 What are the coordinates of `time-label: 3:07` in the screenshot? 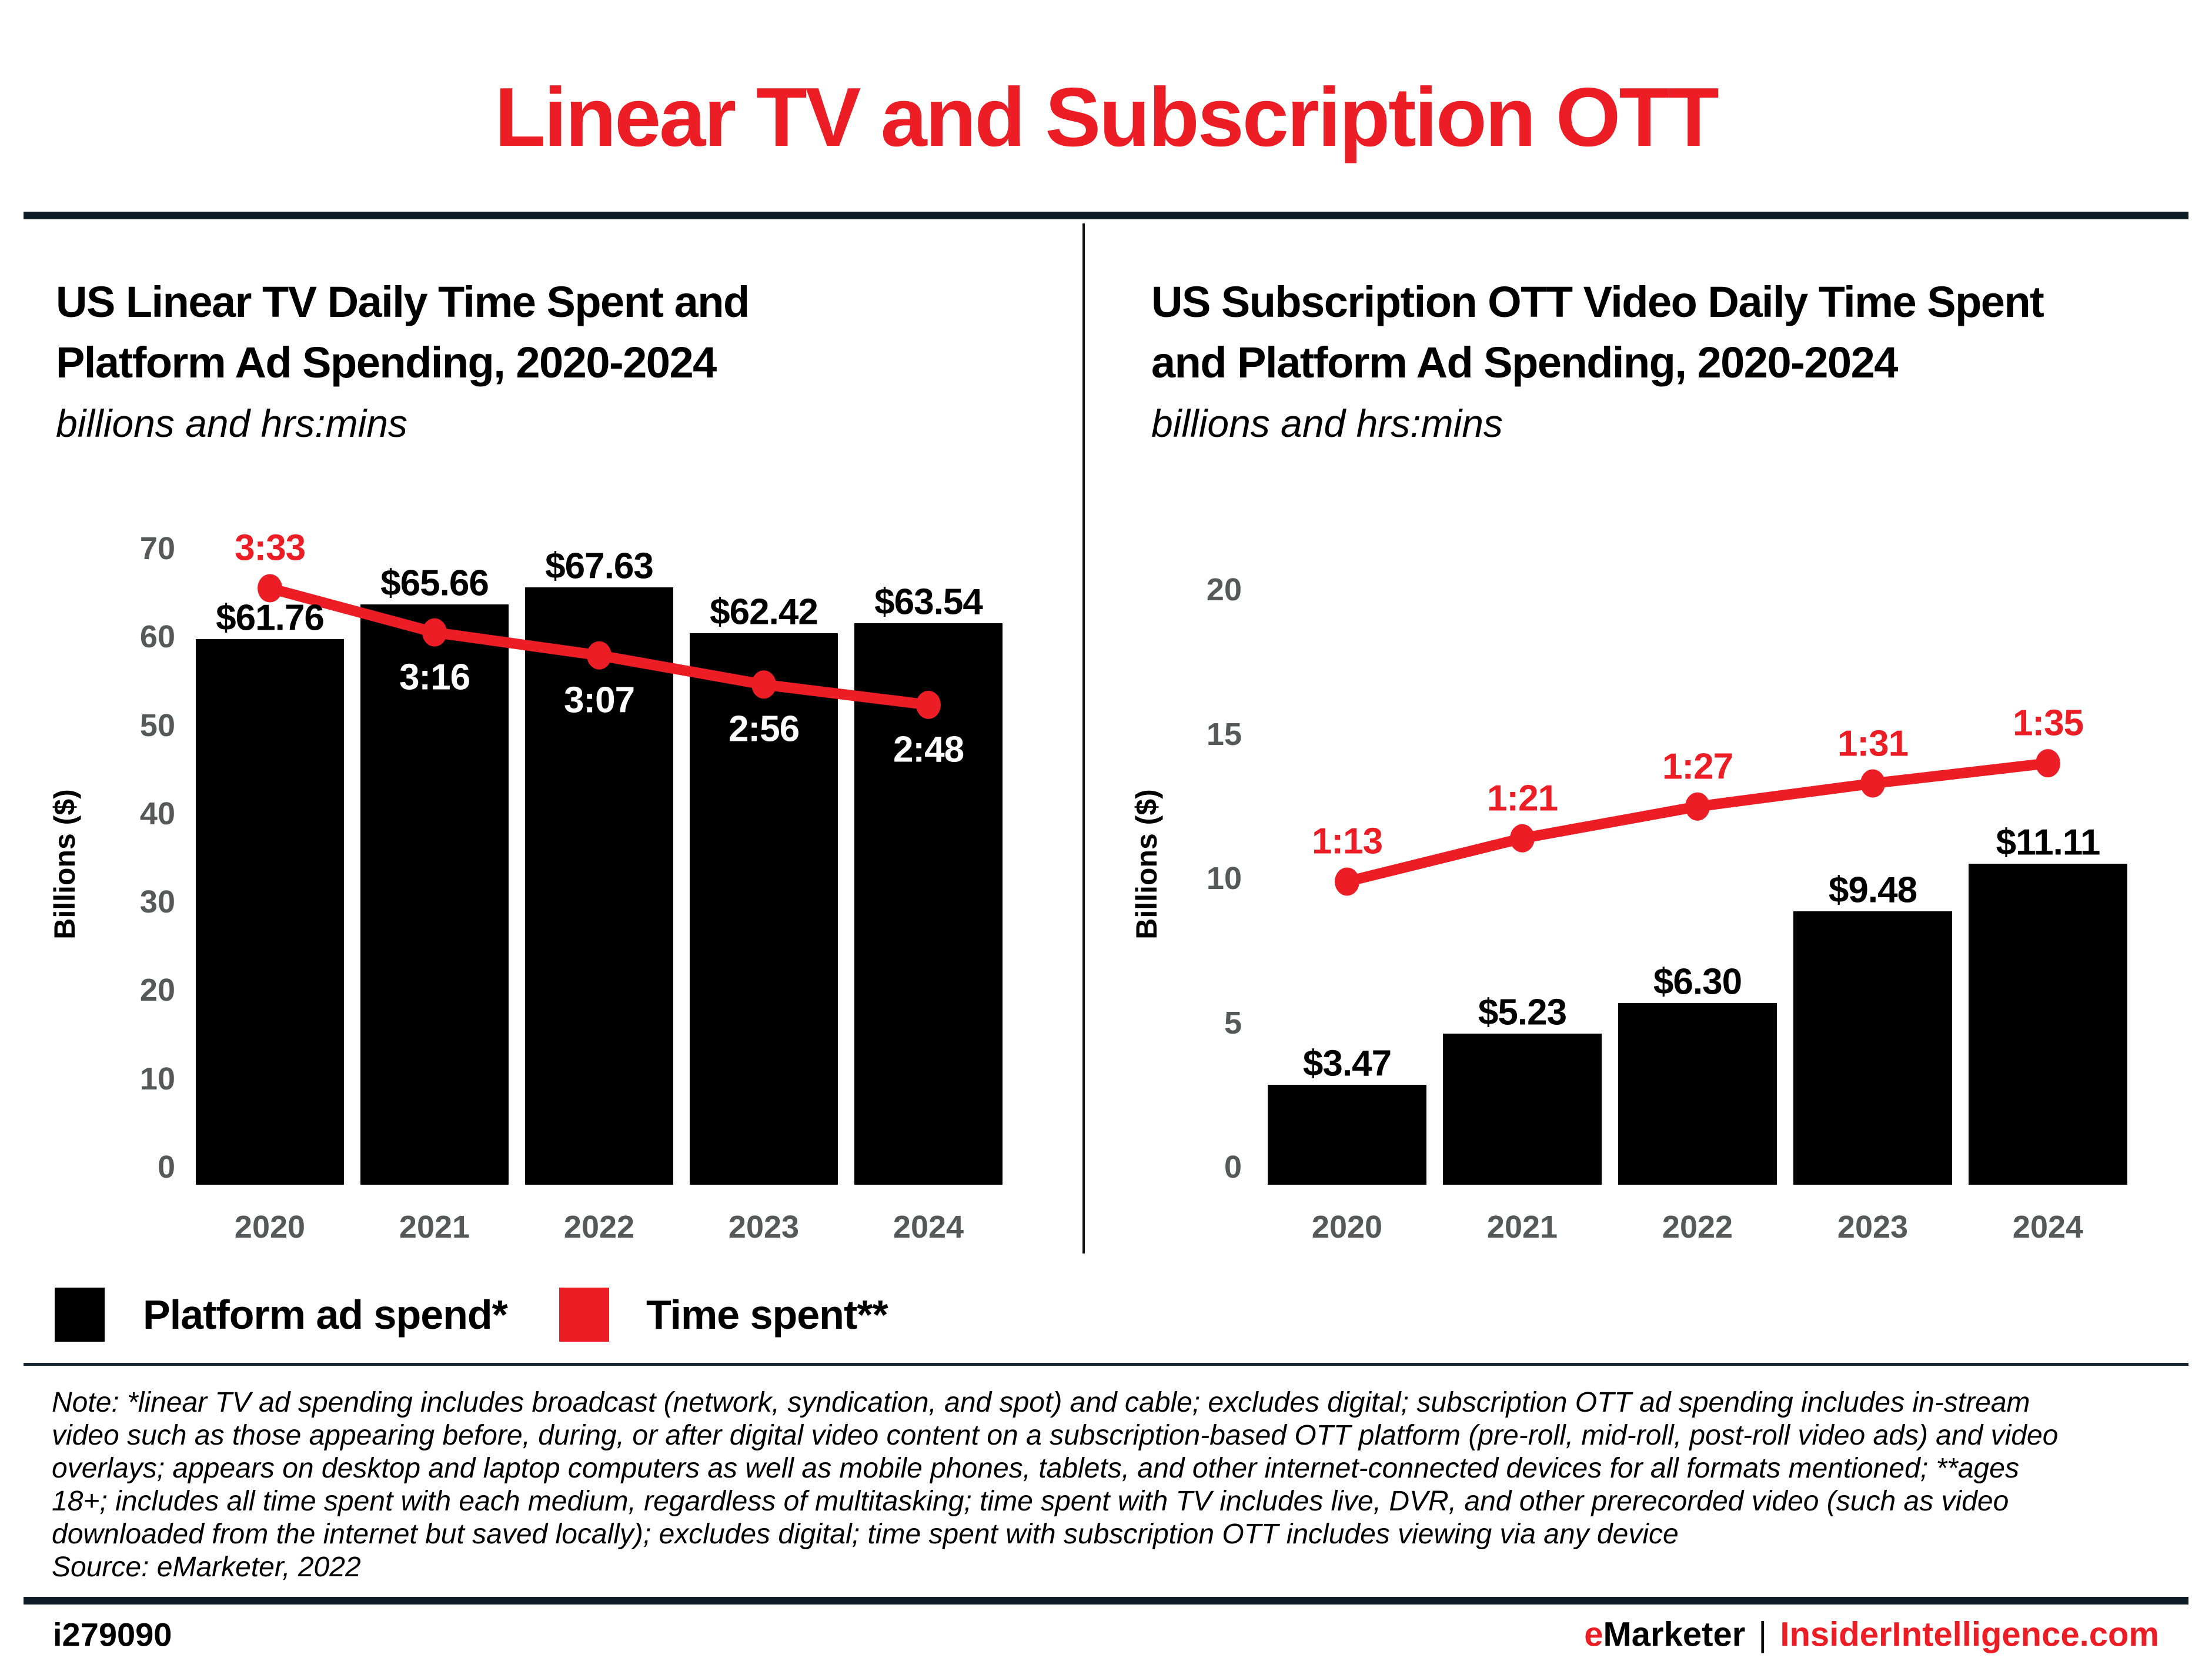 It's located at (599, 700).